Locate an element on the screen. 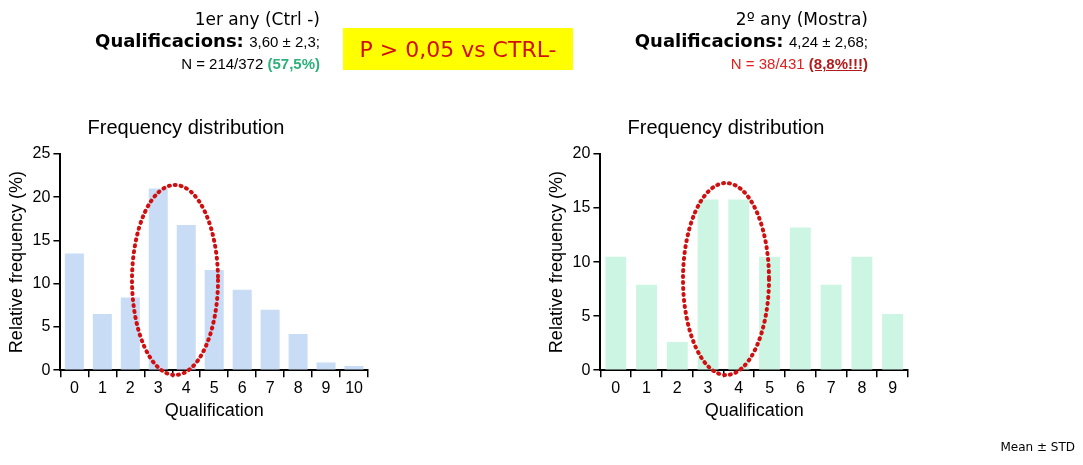  text: Mean ± STD is located at coordinates (1037, 447).